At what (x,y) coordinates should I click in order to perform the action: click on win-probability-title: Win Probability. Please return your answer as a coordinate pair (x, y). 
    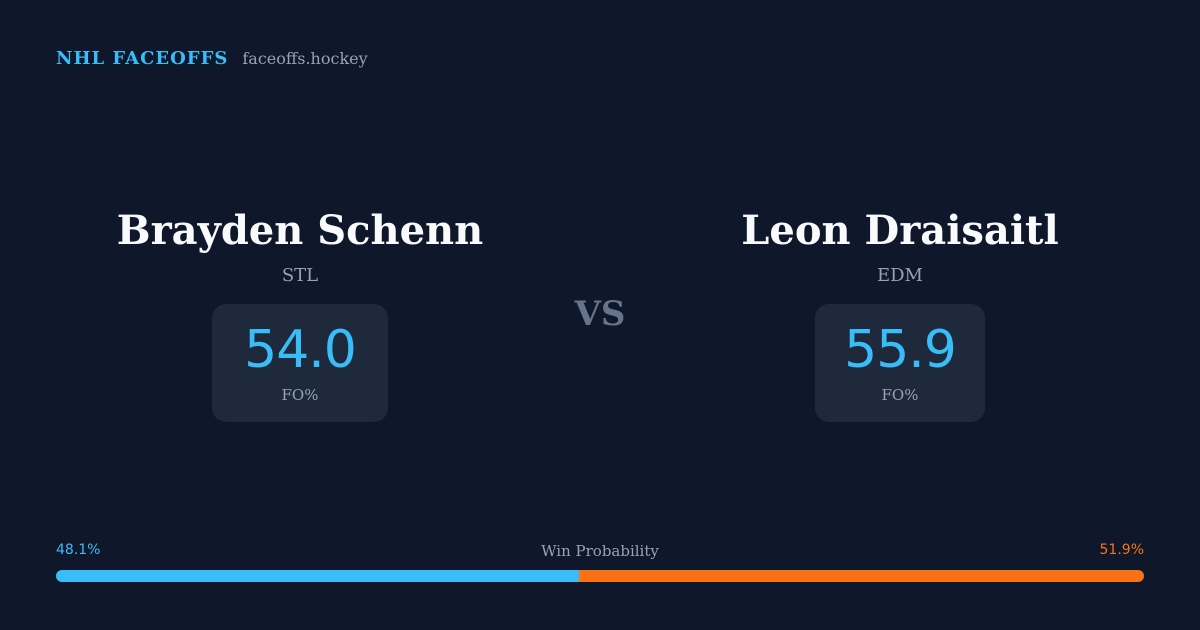
    Looking at the image, I should click on (600, 551).